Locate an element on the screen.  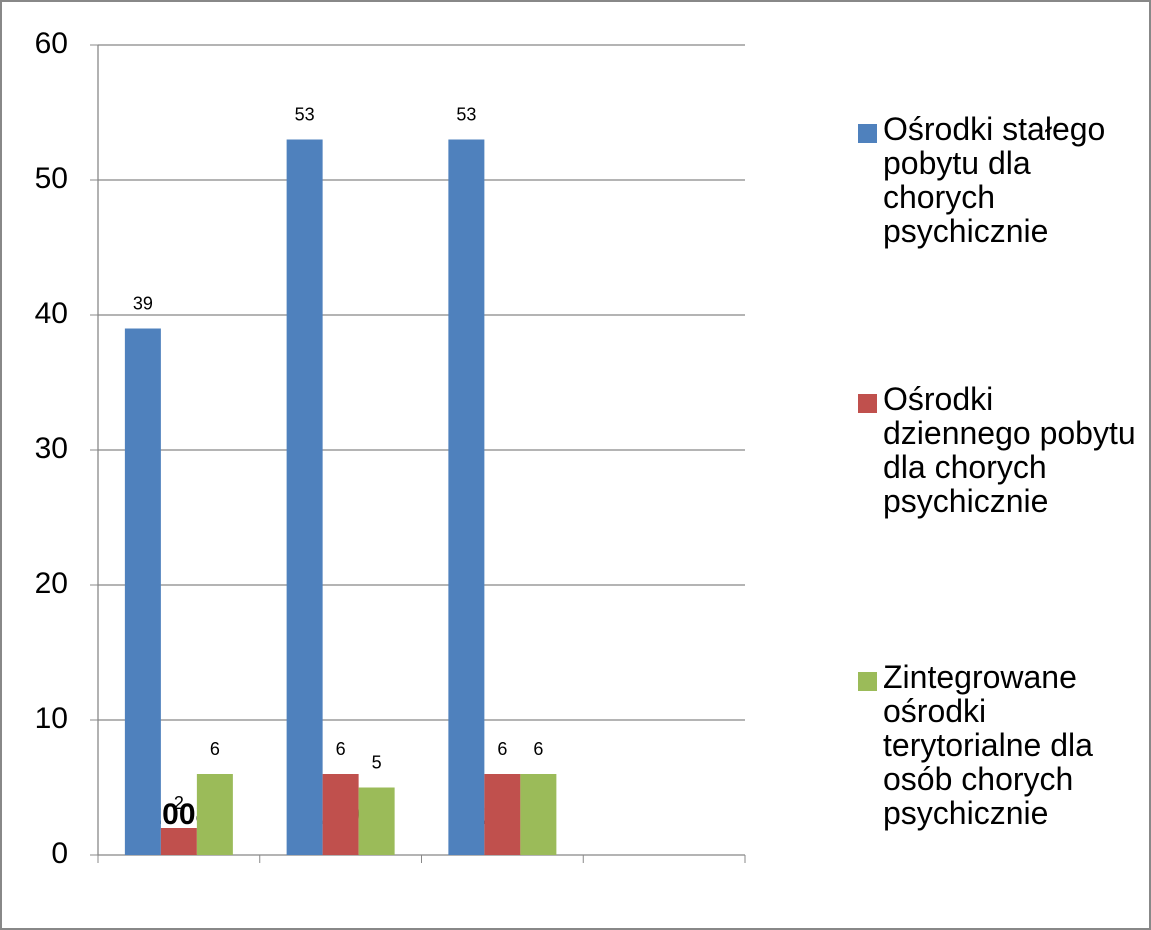
y-tick-label: 40 is located at coordinates (51, 313).